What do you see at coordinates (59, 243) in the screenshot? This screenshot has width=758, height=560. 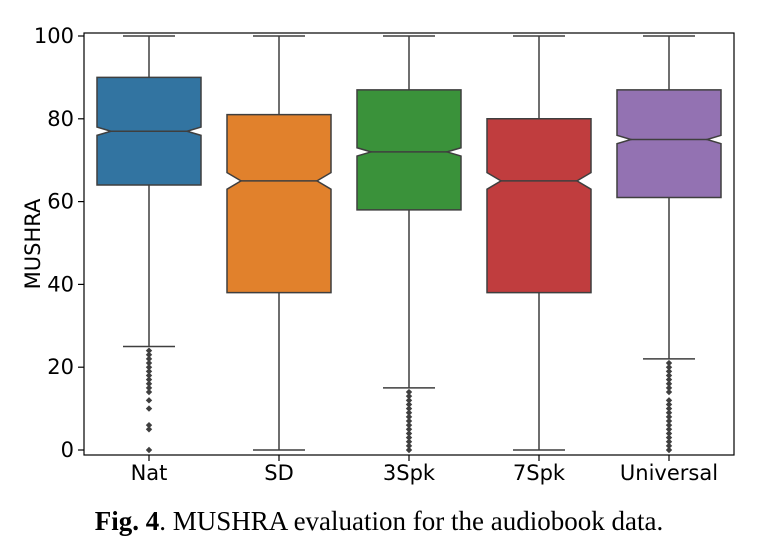 I see `y-axis: 0 20 40 60 80 100` at bounding box center [59, 243].